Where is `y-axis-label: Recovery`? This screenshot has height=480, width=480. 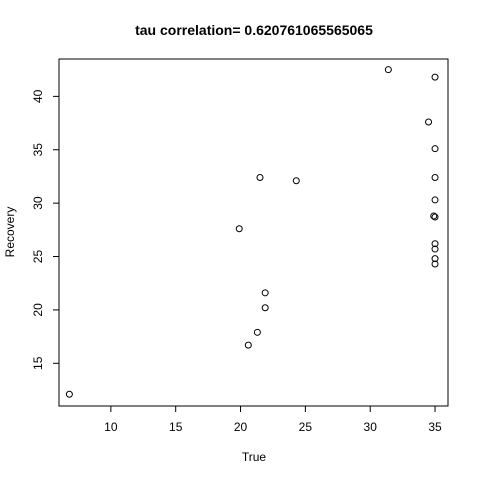
y-axis-label: Recovery is located at coordinates (10, 232).